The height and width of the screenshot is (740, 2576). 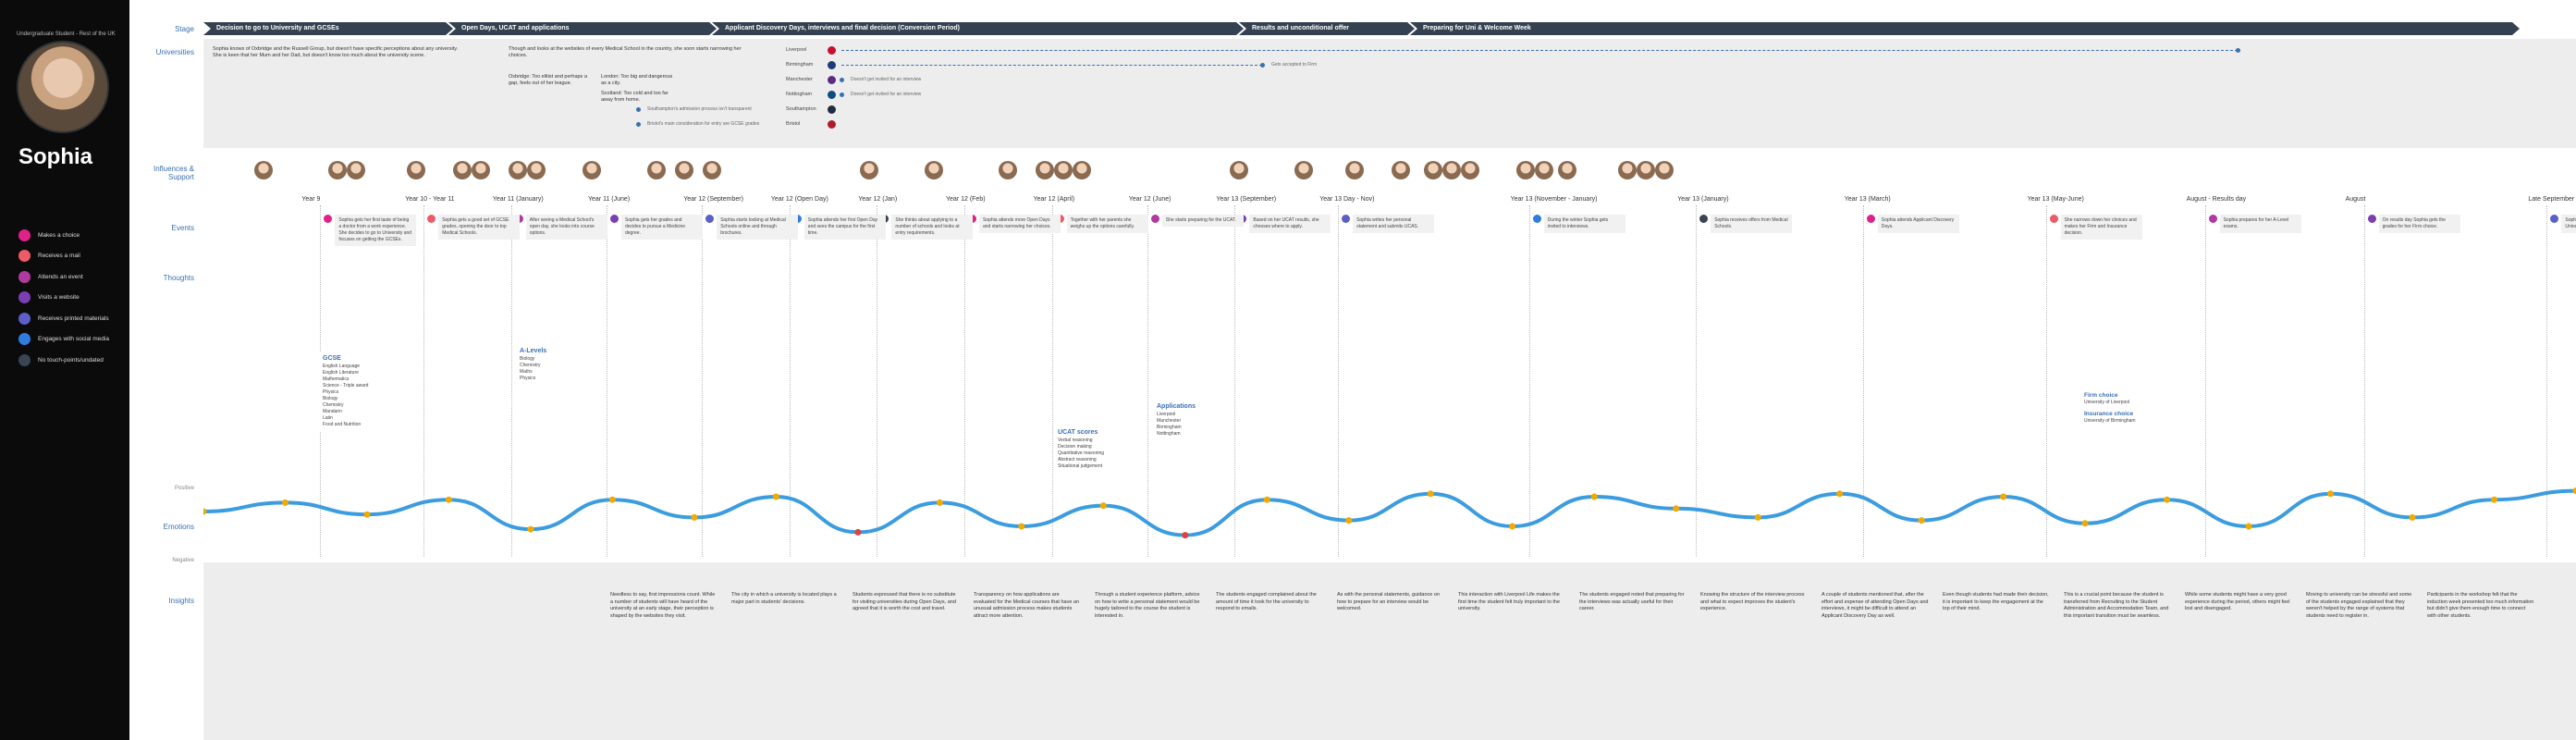 What do you see at coordinates (1327, 29) in the screenshot?
I see `stage-band: Results and unconditional offer` at bounding box center [1327, 29].